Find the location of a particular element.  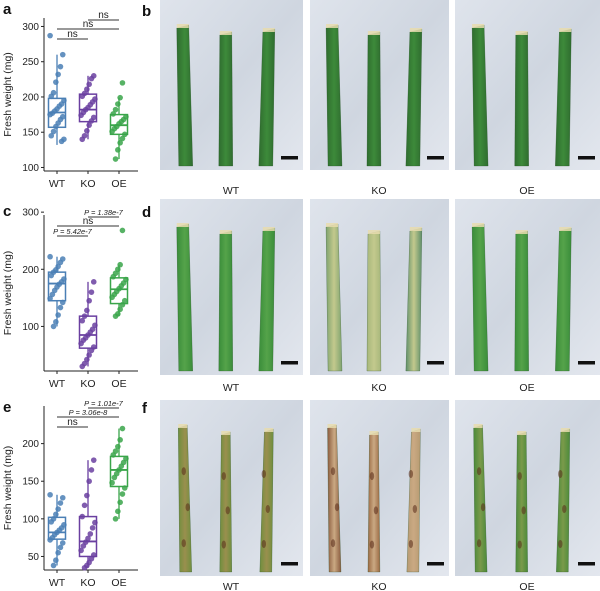

x-tick-label: OE is located at coordinates (118, 583).